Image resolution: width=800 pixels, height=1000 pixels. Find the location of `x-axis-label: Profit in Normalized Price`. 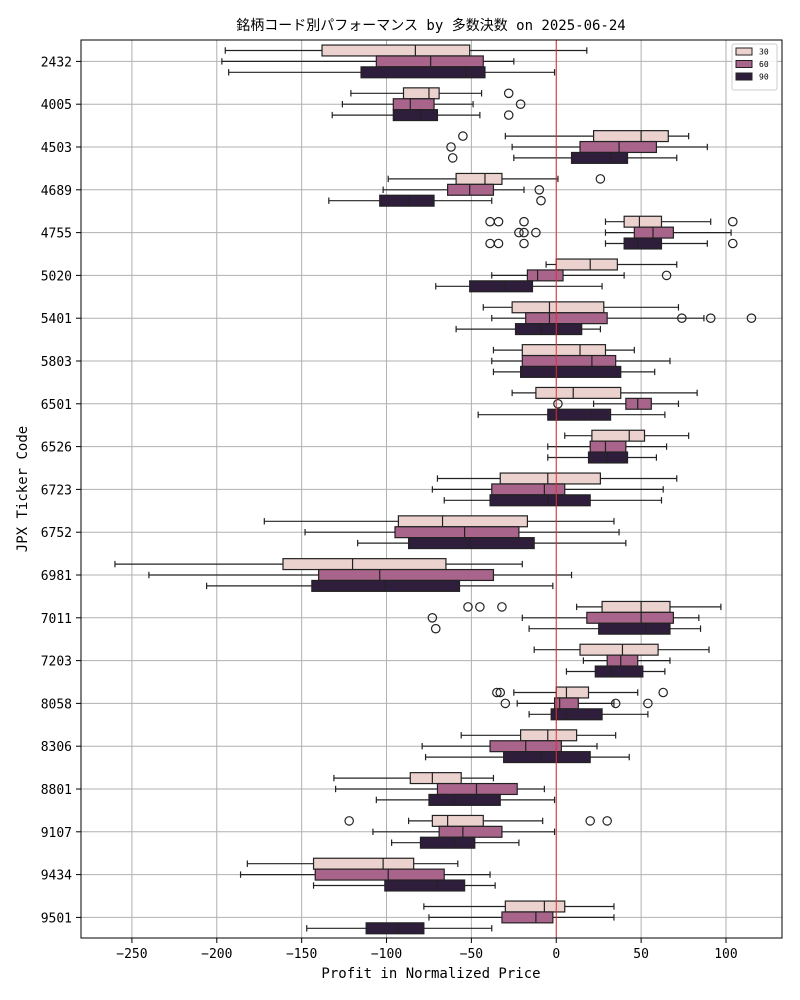

x-axis-label: Profit in Normalized Price is located at coordinates (430, 974).